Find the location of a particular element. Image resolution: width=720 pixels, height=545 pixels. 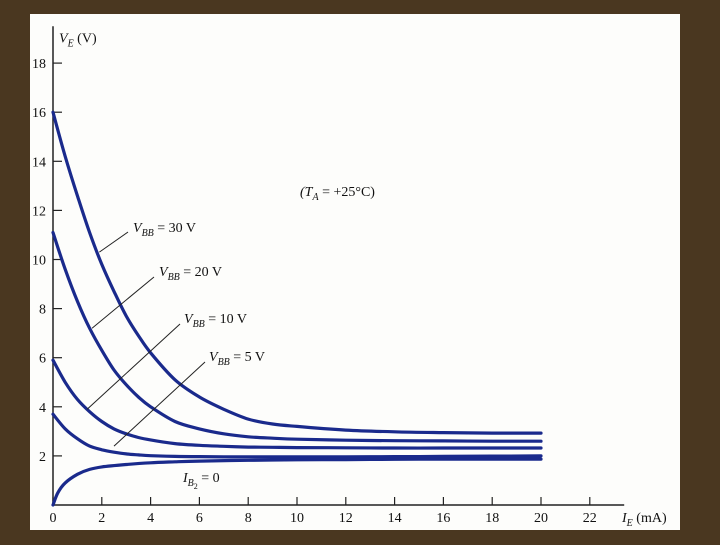

series-vbb-30v-leader is located at coordinates (114, 242).